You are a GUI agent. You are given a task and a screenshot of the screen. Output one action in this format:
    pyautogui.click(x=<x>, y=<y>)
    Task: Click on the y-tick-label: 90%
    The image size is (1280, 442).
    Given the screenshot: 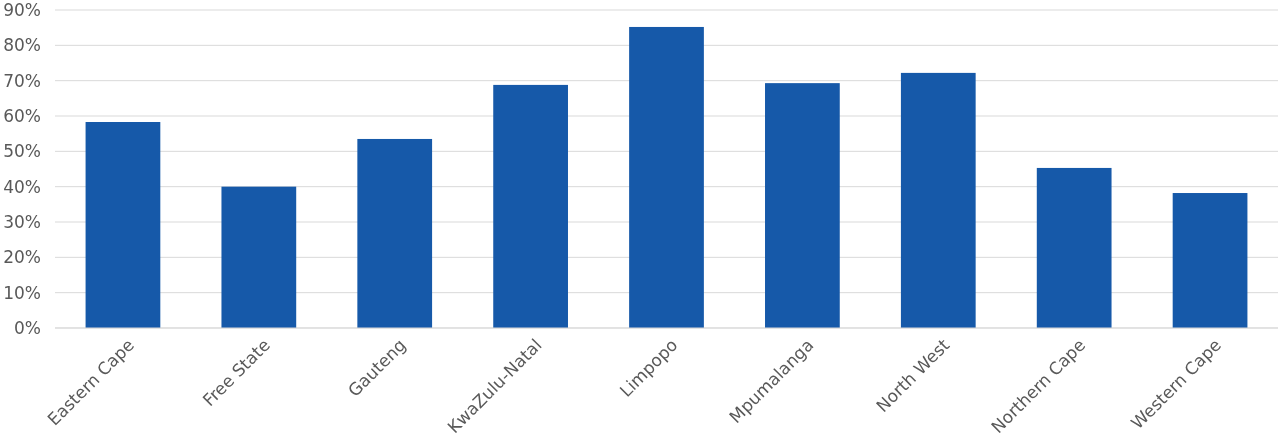 What is the action you would take?
    pyautogui.click(x=22, y=10)
    